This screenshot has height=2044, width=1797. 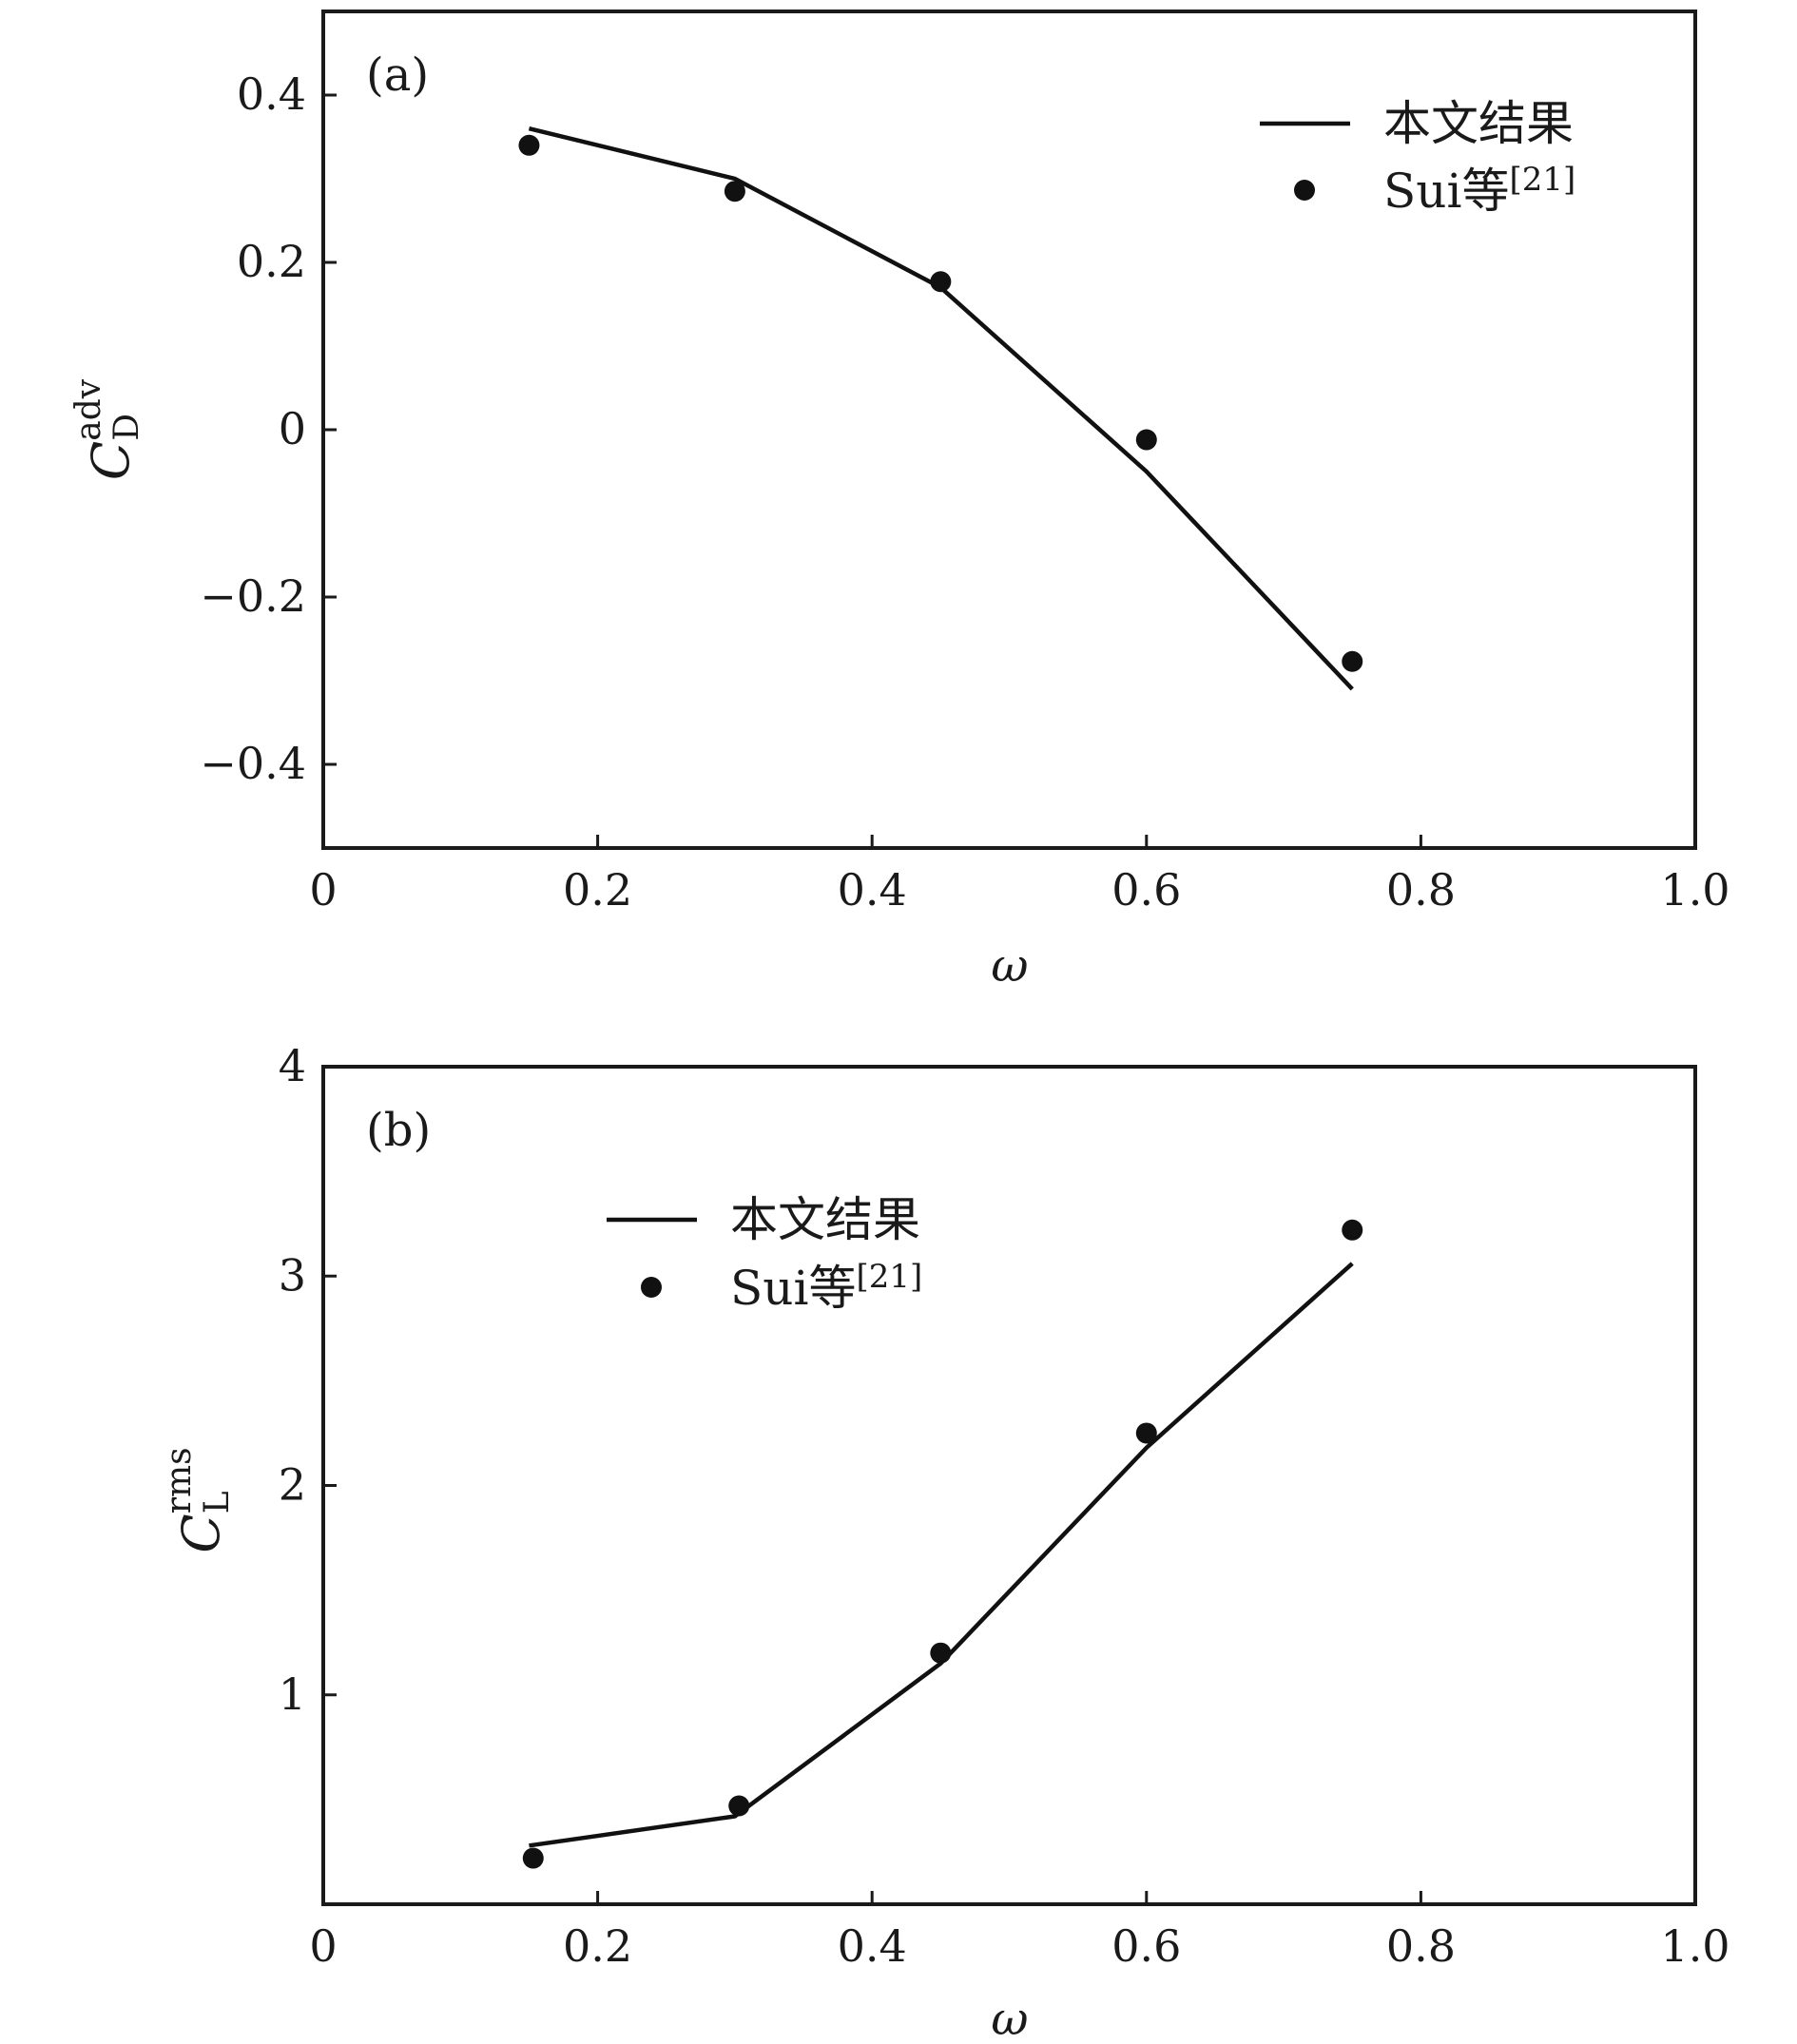 I want to click on y-axis-label-b: CLrms, so click(x=198, y=1499).